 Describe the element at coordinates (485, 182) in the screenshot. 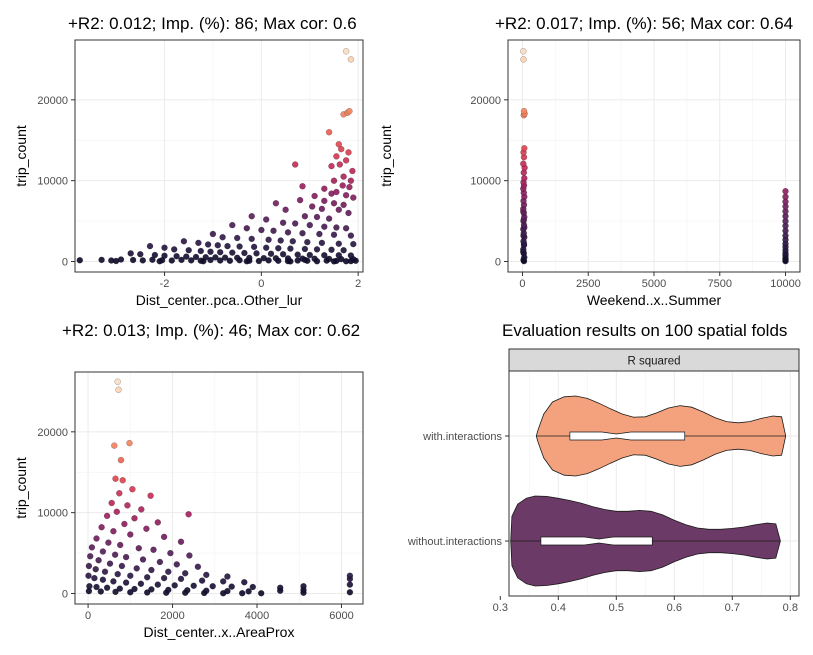

I see `y-tick-label: 10000` at that location.